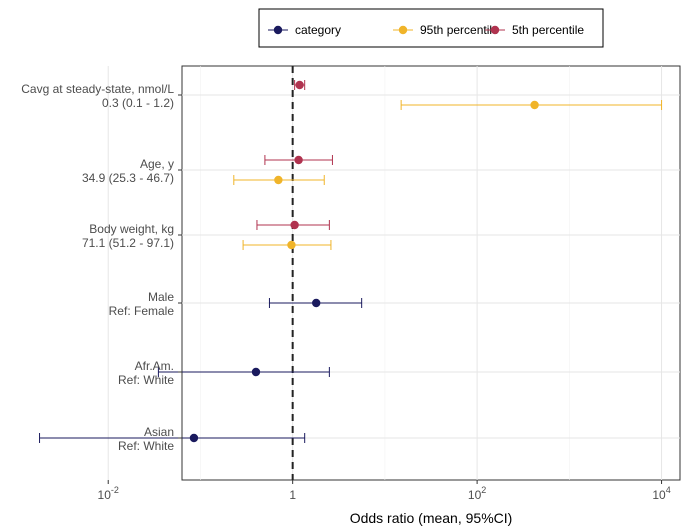 The height and width of the screenshot is (532, 690). What do you see at coordinates (161, 297) in the screenshot?
I see `y-label-line1: Male` at bounding box center [161, 297].